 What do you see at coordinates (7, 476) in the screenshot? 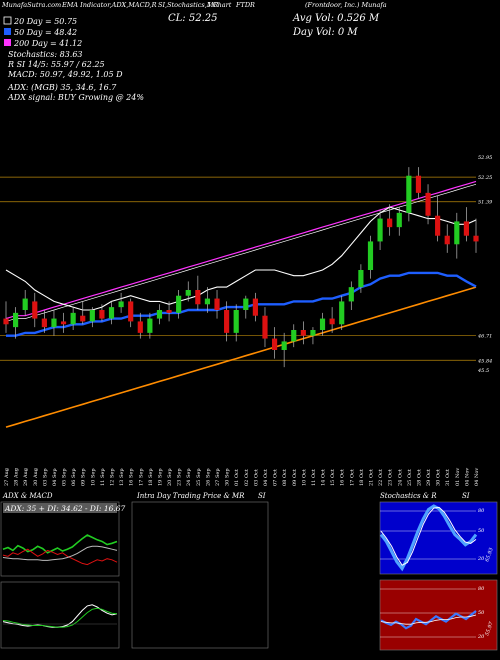
I see `x-tick-label: 27 Aug` at bounding box center [7, 476].